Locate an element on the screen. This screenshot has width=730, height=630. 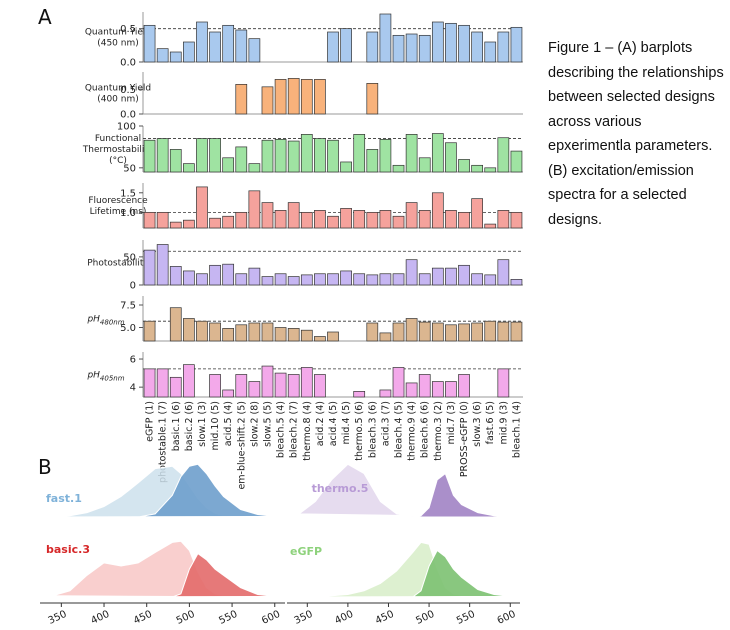
x-tick-label: mid.7 (3) is located at coordinates (451, 422).